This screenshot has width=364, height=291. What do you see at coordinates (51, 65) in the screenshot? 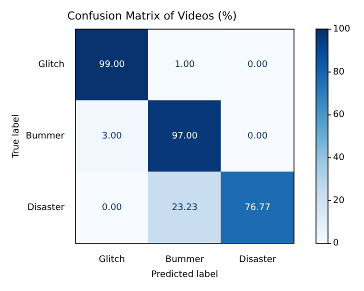
I see `y-tick-label: Glitch` at bounding box center [51, 65].